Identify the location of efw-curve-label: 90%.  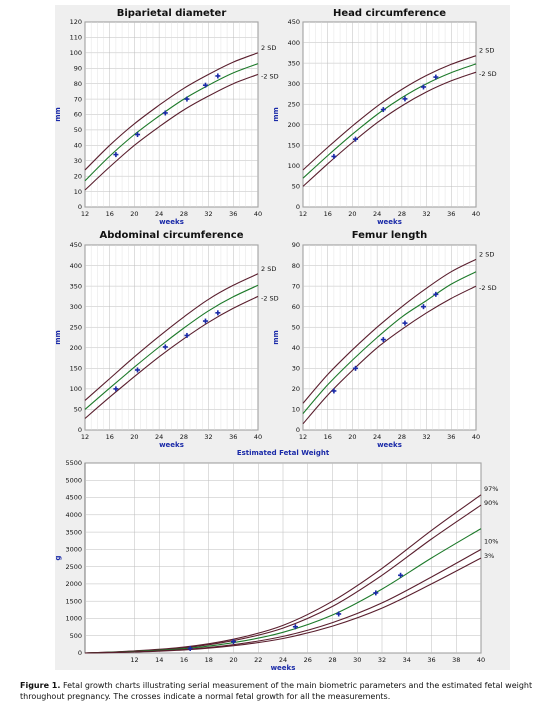
(491, 503).